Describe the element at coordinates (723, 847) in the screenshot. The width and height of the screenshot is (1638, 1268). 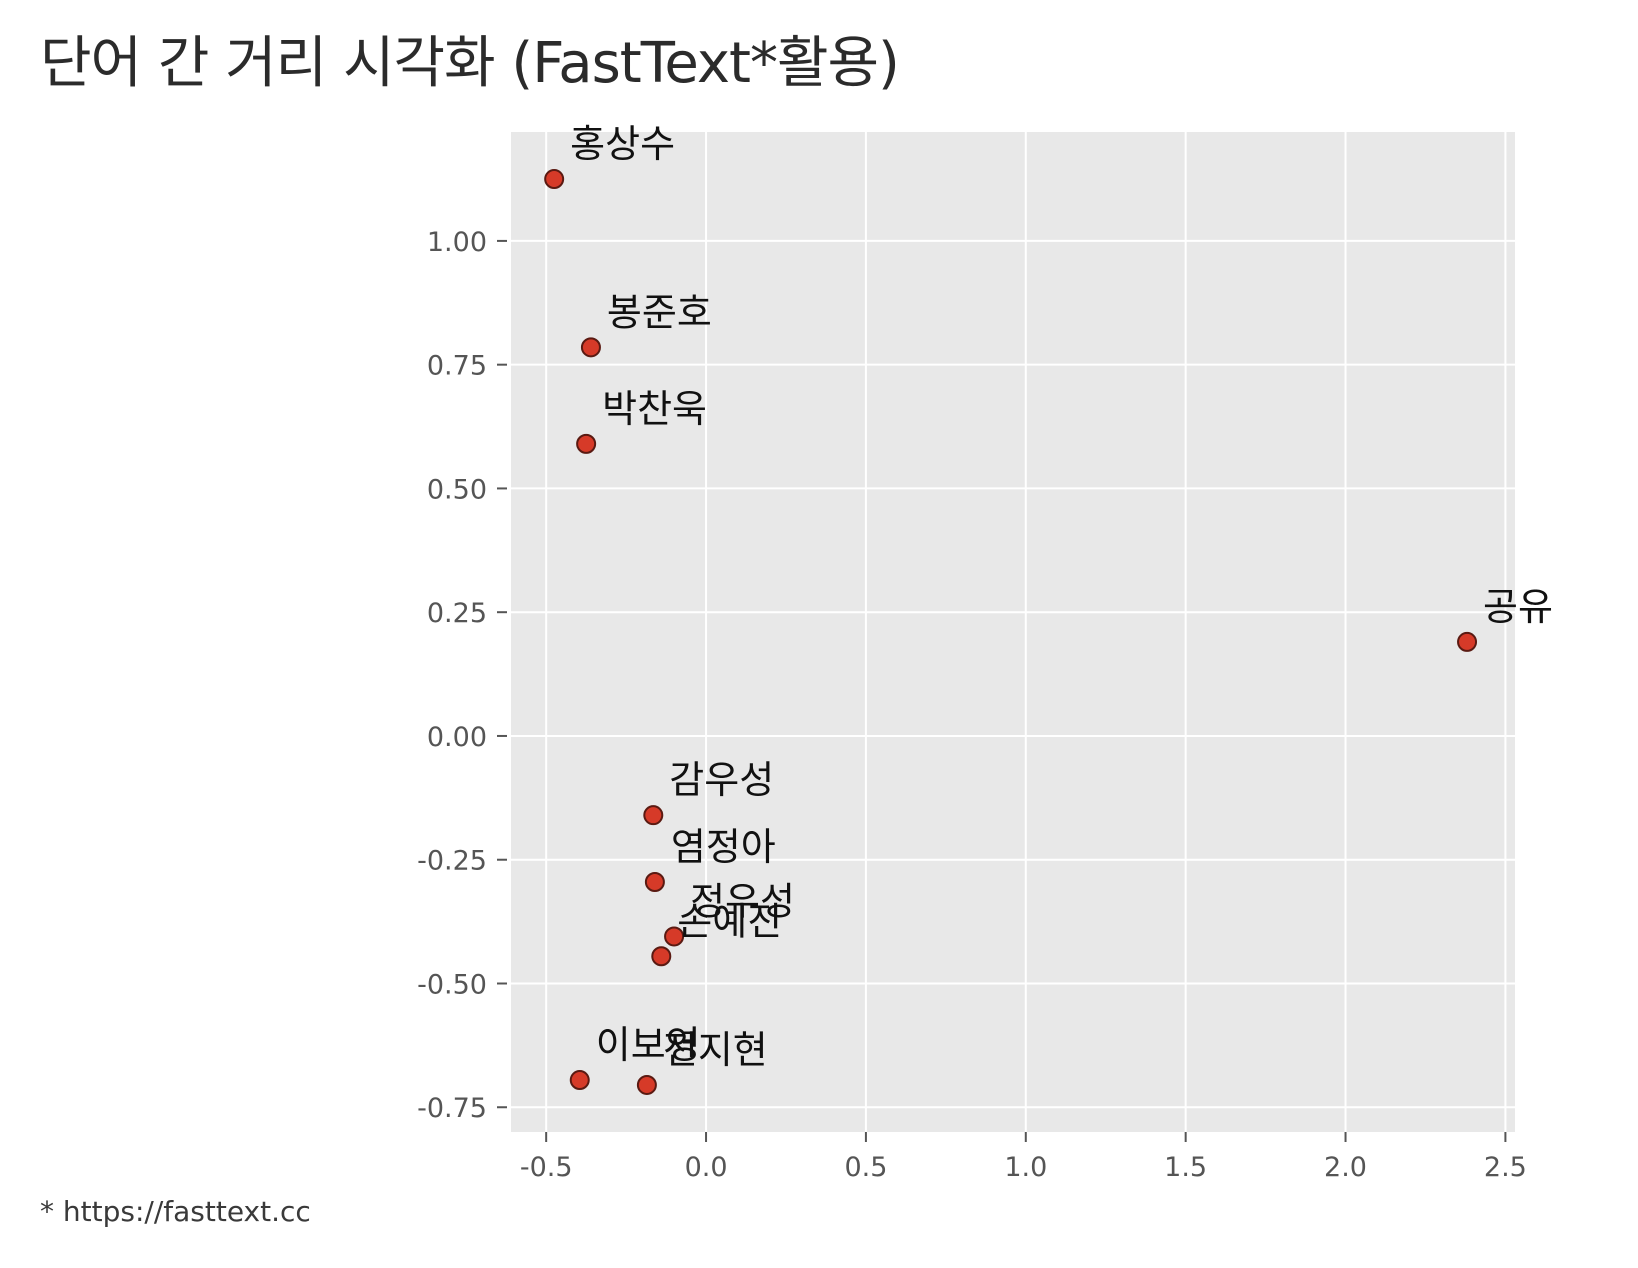
I see `point-label: 염정아` at that location.